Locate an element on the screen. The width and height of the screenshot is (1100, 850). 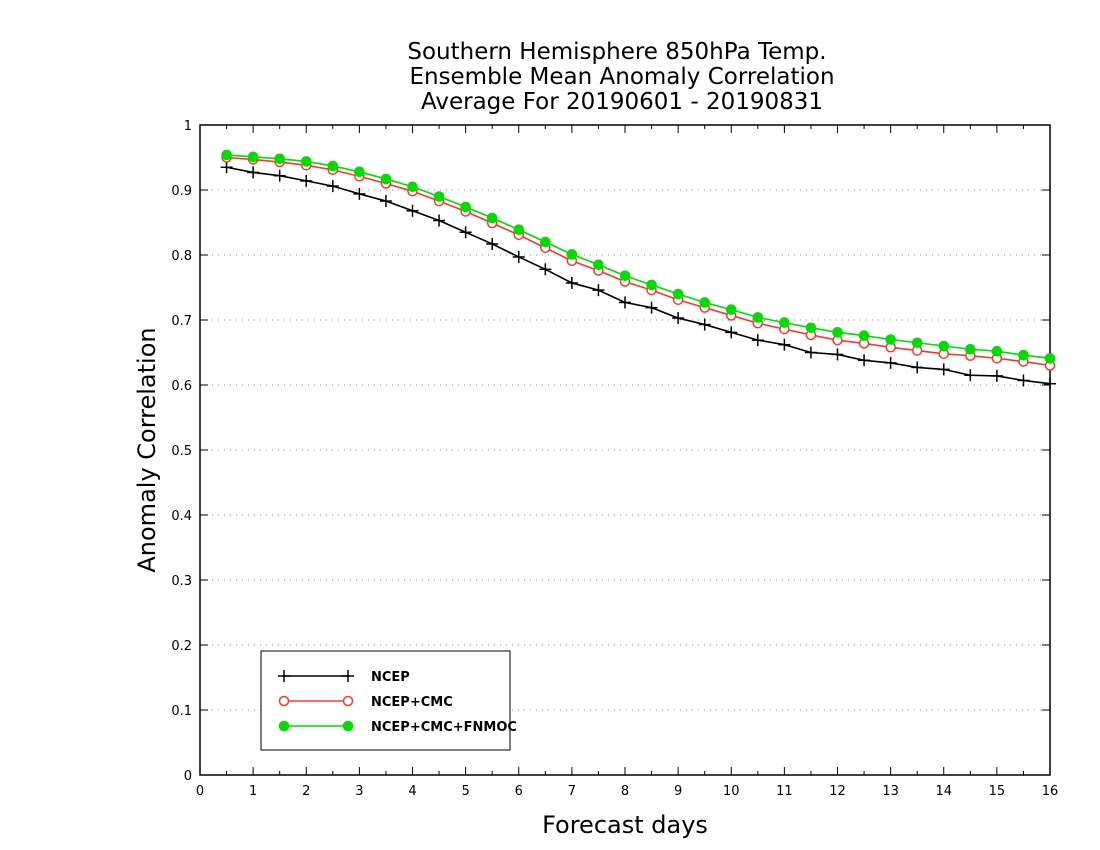
y-tick-label: 0.9 is located at coordinates (181, 191).